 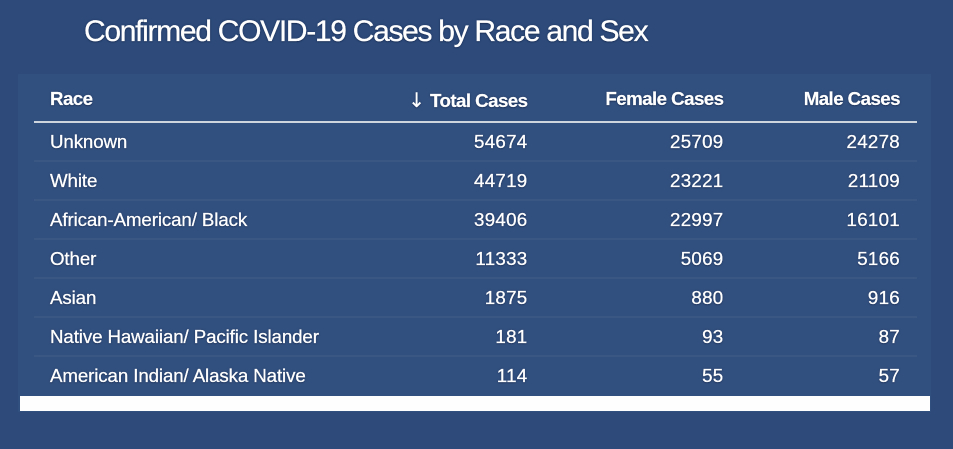 I want to click on female-cases-cell: 22997, so click(x=697, y=219).